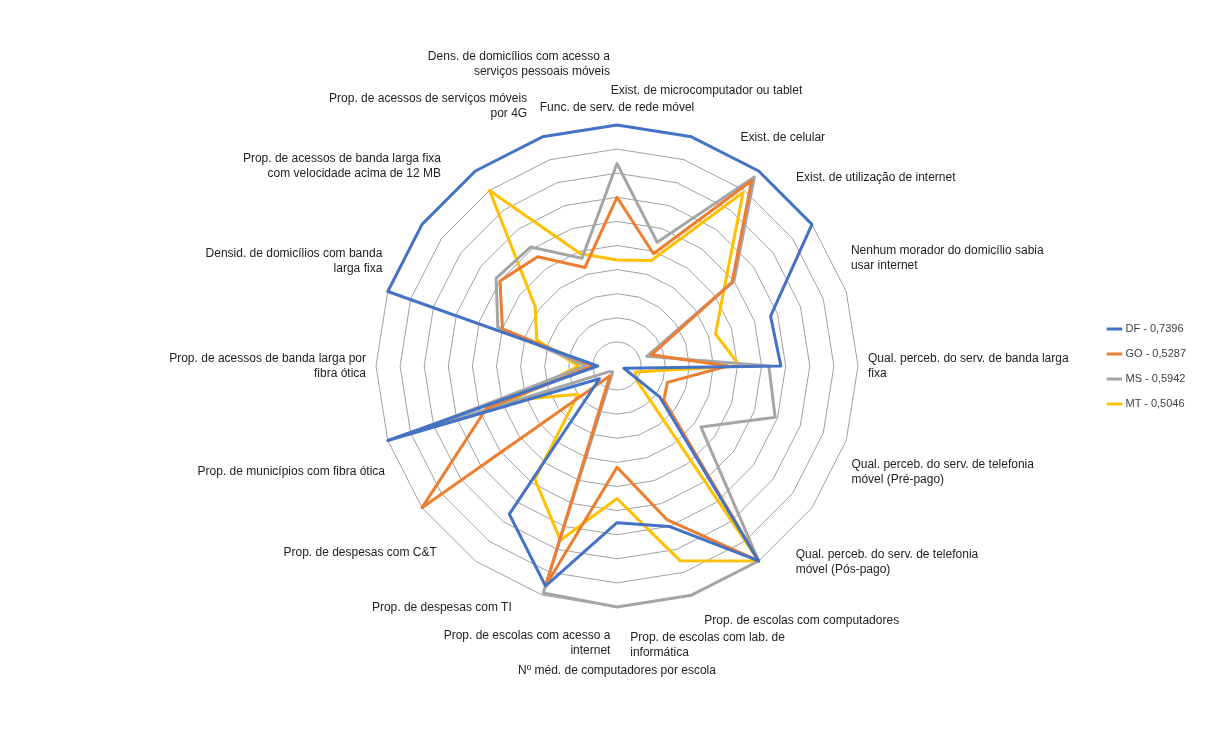  I want to click on spoke-label: Exist. de utilização de internet, so click(876, 177).